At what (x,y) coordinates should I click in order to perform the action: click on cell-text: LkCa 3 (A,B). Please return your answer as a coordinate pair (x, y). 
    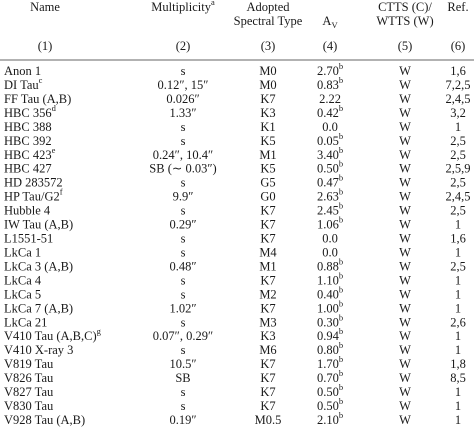
    Looking at the image, I should click on (38, 266).